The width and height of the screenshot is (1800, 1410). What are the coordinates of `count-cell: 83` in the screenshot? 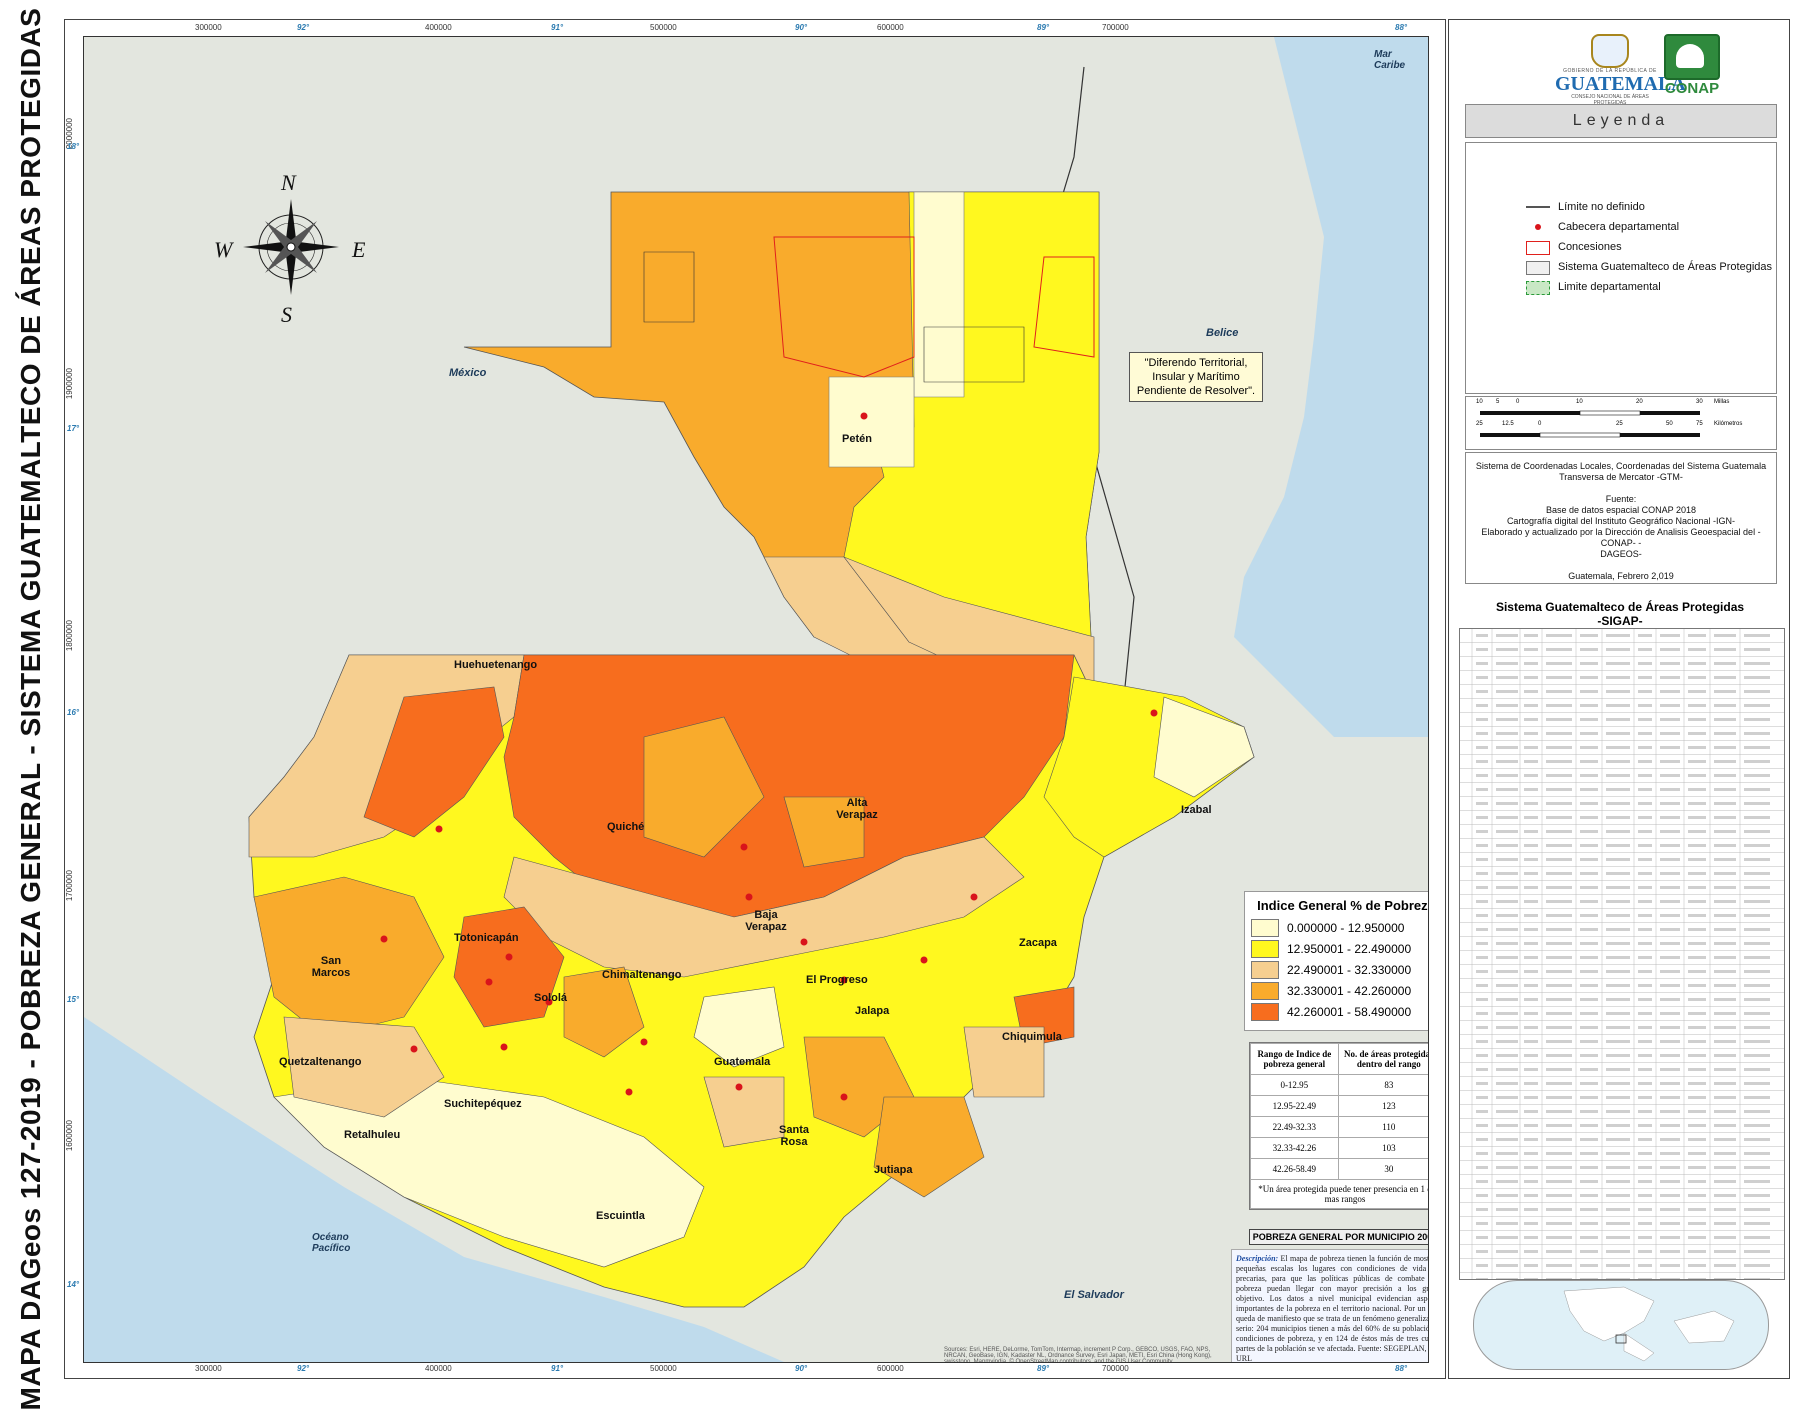 It's located at (1382, 1085).